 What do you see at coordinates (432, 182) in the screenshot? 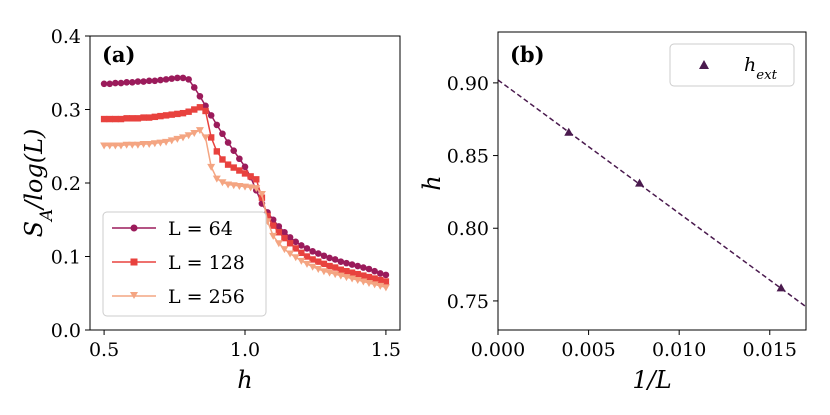
I see `panel-b-ylabel: h` at bounding box center [432, 182].